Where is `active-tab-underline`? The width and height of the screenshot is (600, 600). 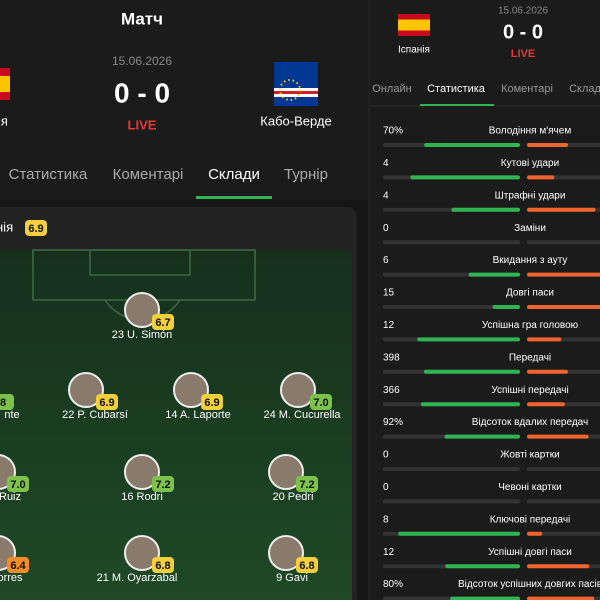 active-tab-underline is located at coordinates (234, 197).